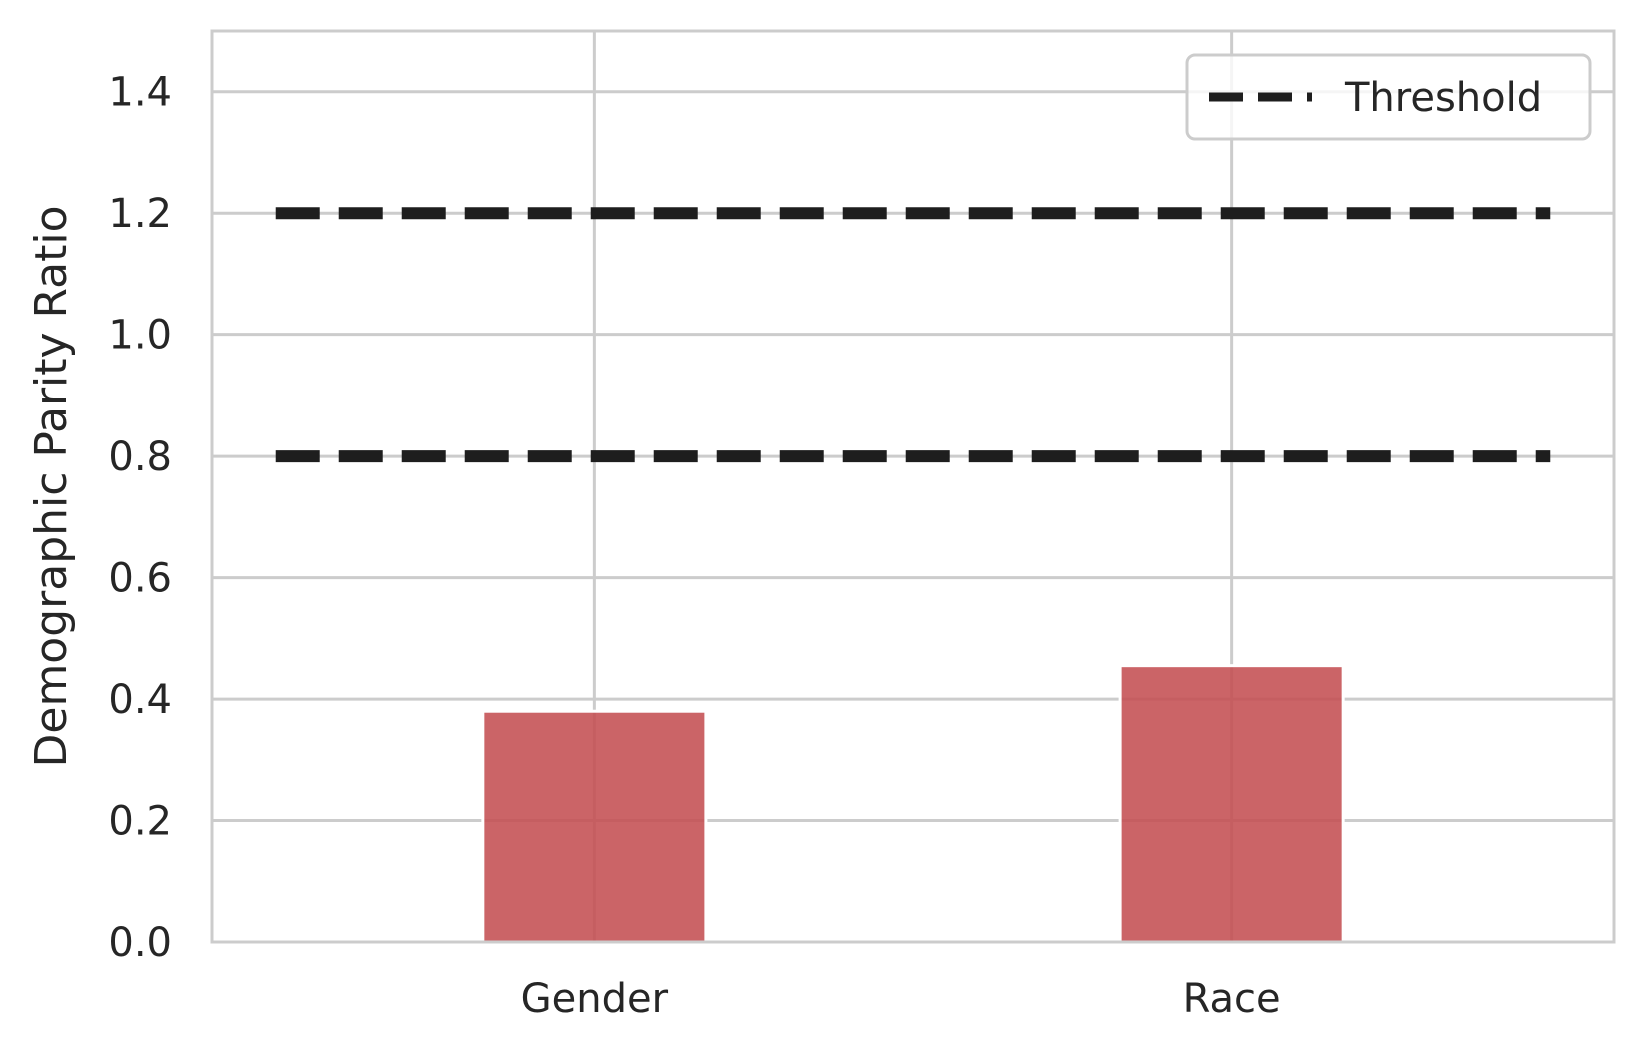 This screenshot has width=1635, height=1055. I want to click on legend-threshold-label: Threshold, so click(1443, 98).